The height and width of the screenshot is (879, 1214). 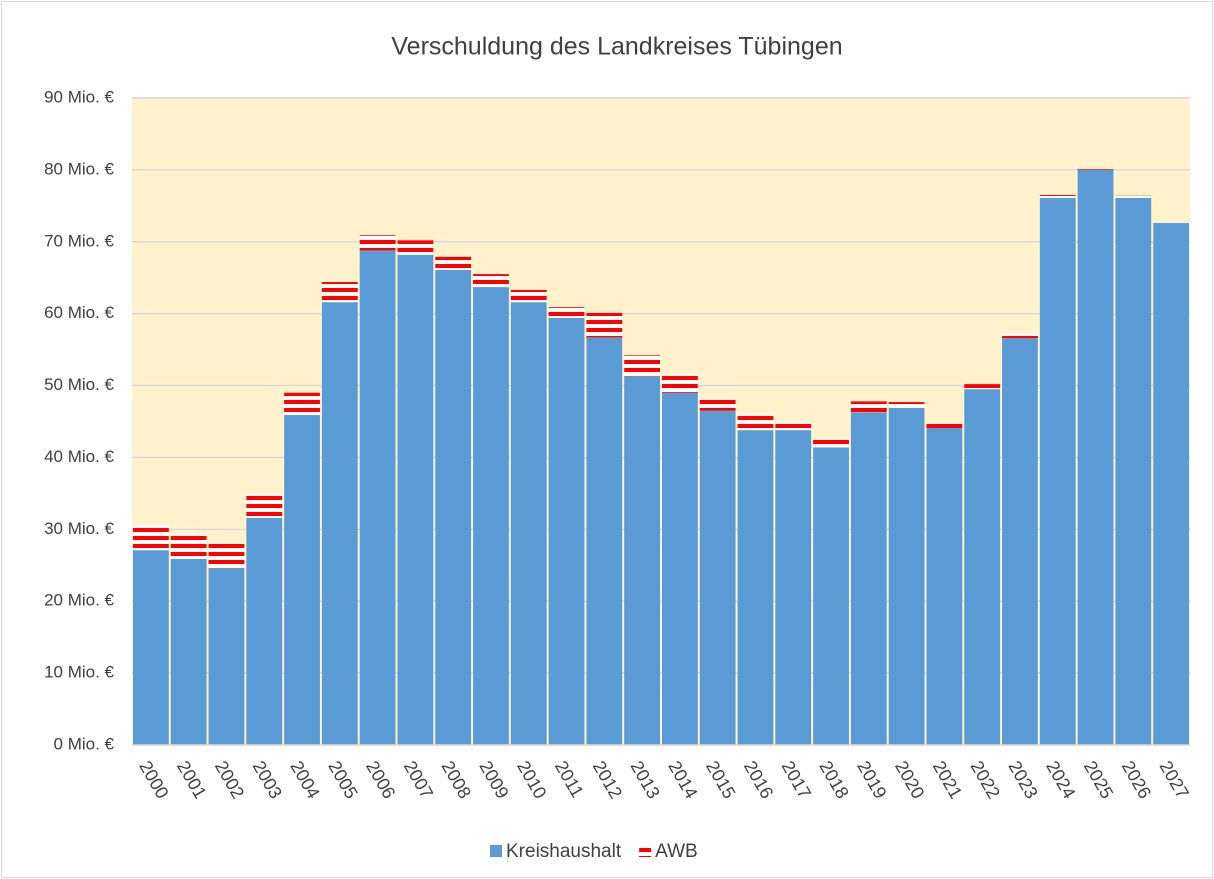 What do you see at coordinates (79, 168) in the screenshot?
I see `y-tick-label: 80 Mio. €` at bounding box center [79, 168].